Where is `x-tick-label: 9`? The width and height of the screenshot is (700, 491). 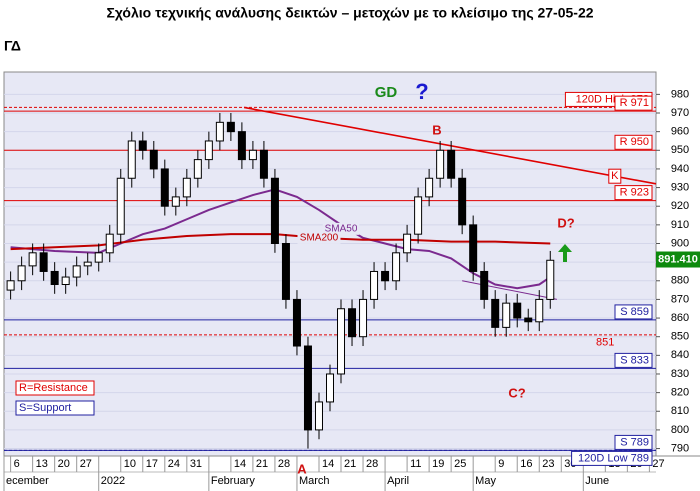 x-tick-label: 9 is located at coordinates (501, 464).